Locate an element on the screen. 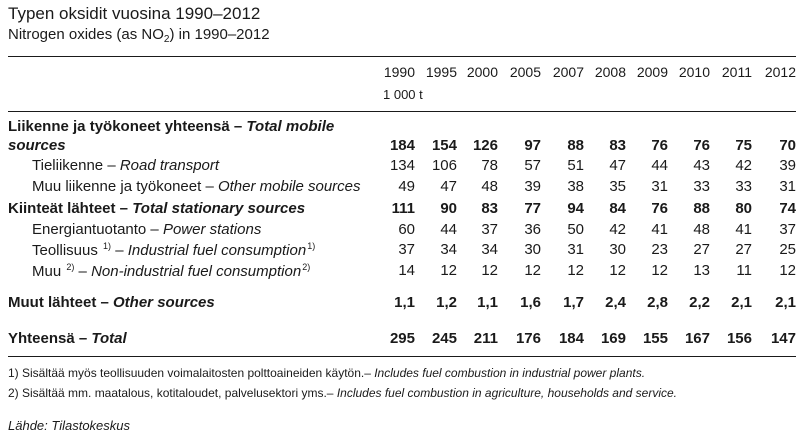  table-cell: 34 is located at coordinates (448, 249).